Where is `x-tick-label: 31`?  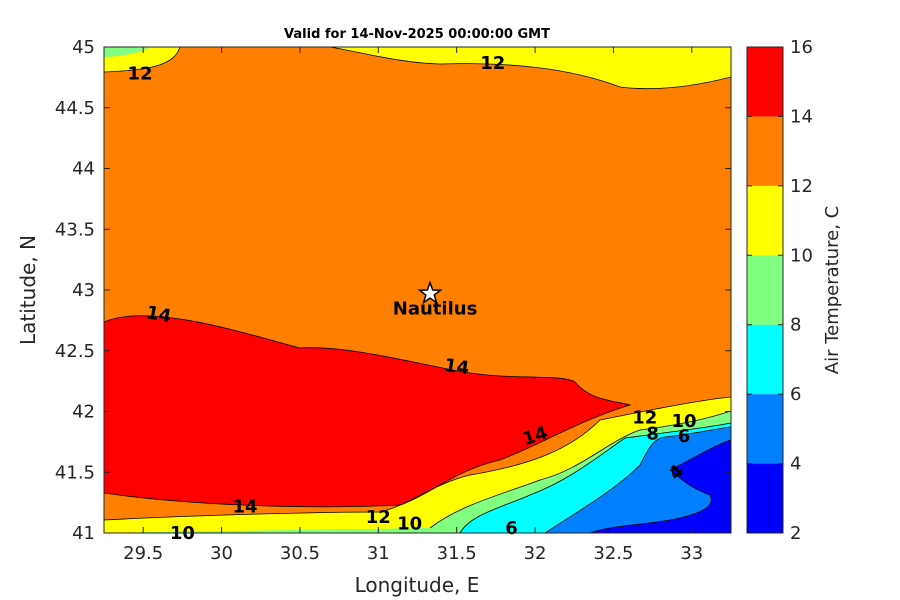 x-tick-label: 31 is located at coordinates (378, 553).